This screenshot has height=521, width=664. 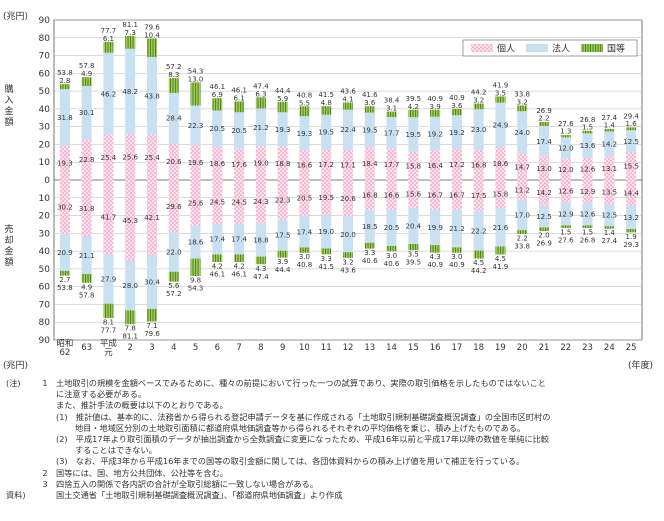 I want to click on purchase-label-kojin: 17.2, so click(x=457, y=165).